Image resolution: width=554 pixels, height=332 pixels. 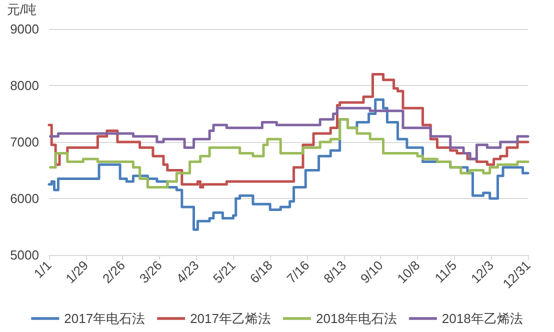 I want to click on legend-label: 2017年电石法, so click(x=105, y=318).